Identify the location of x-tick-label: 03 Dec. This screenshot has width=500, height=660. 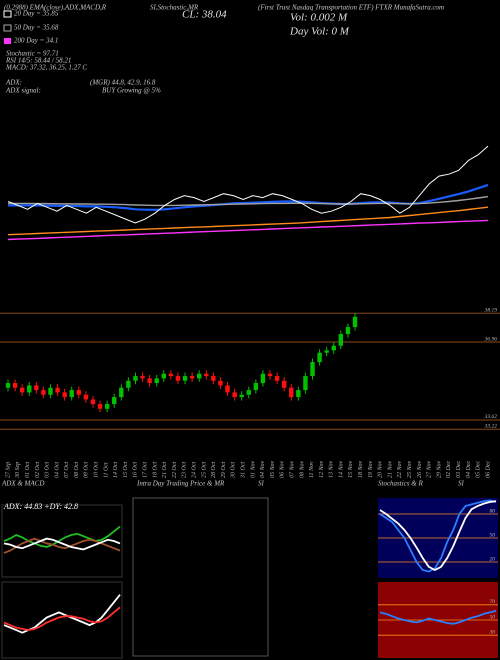
(459, 469).